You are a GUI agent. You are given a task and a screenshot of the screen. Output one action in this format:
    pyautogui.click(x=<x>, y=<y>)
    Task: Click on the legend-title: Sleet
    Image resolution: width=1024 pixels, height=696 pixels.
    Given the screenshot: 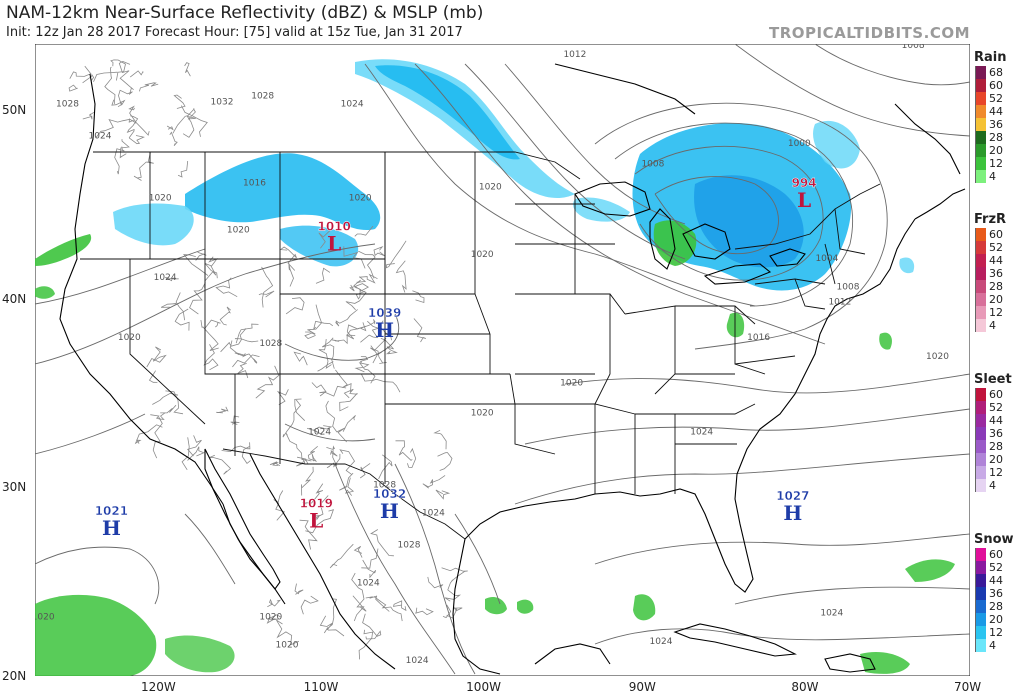 What is the action you would take?
    pyautogui.click(x=993, y=379)
    